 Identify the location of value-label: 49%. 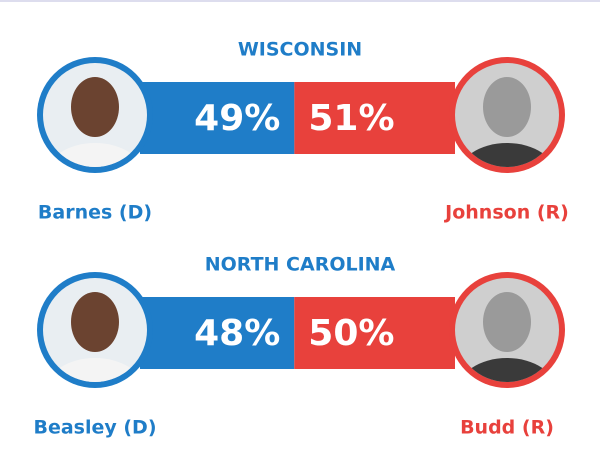
(237, 118).